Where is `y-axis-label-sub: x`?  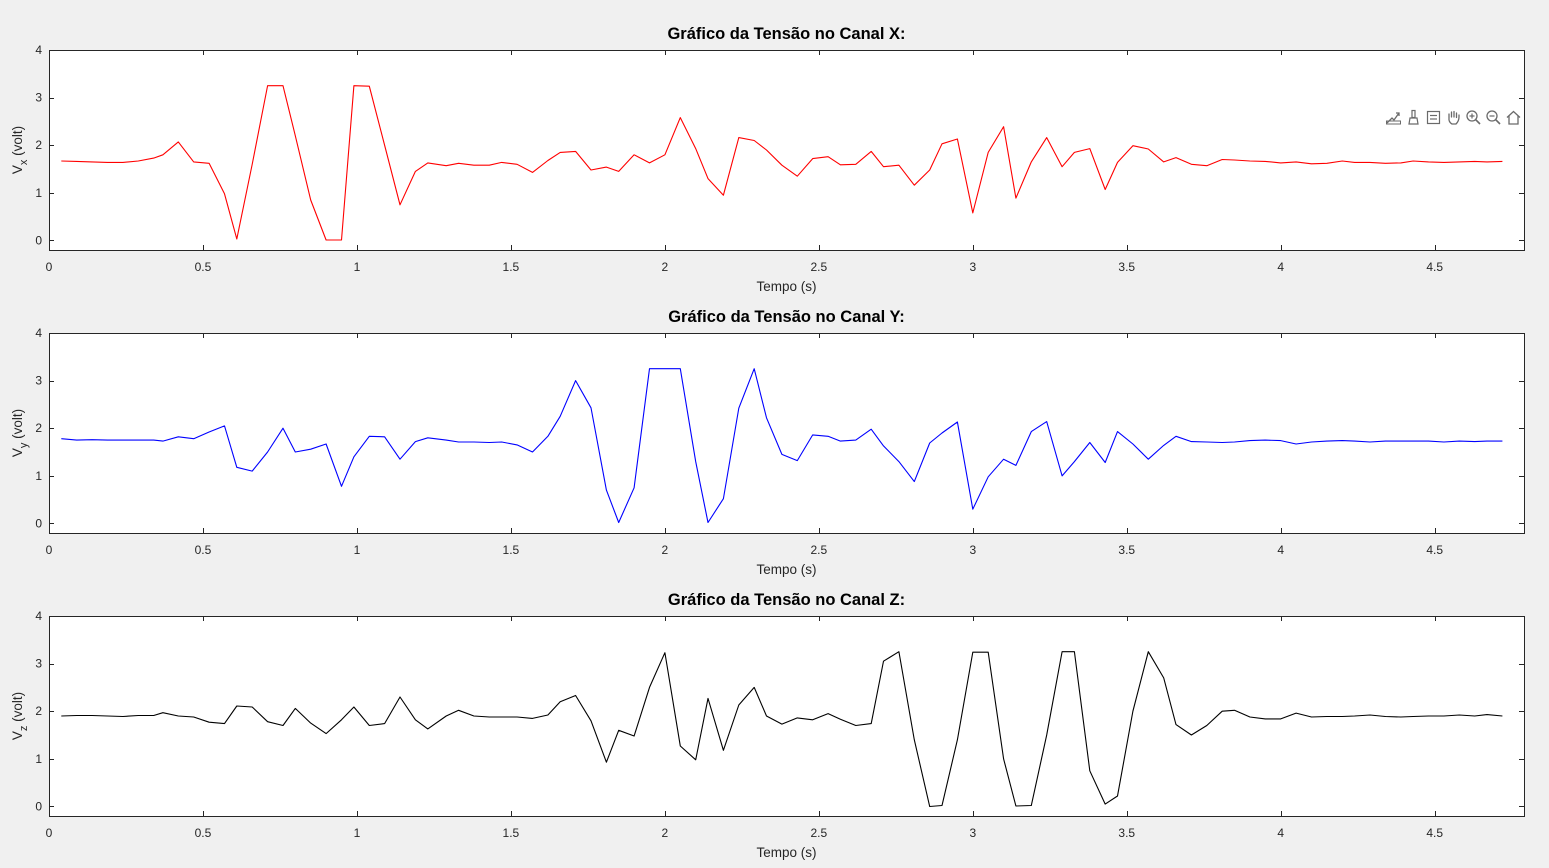
y-axis-label-sub: x is located at coordinates (24, 162).